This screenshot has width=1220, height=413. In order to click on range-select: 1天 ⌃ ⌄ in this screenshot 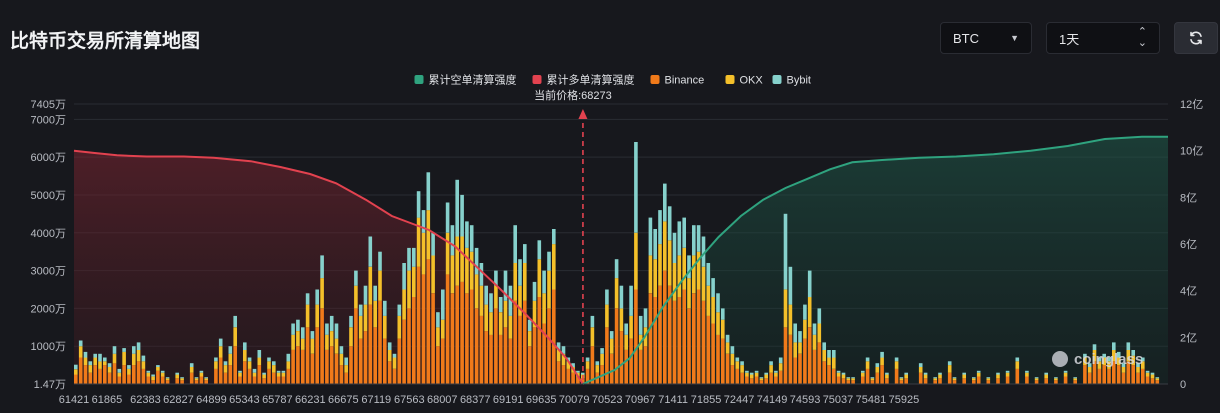, I will do `click(1103, 38)`.